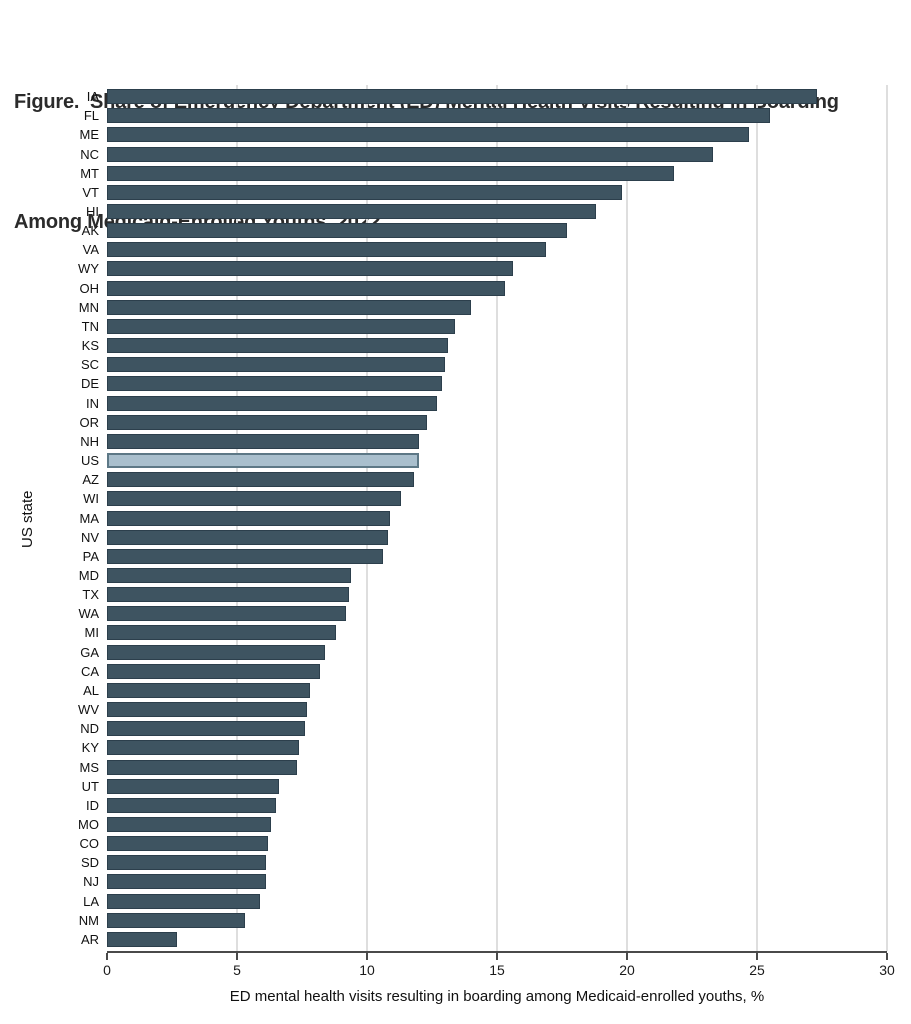 Image resolution: width=911 pixels, height=1024 pixels. Describe the element at coordinates (462, 97) in the screenshot. I see `state-bar-IA` at that location.